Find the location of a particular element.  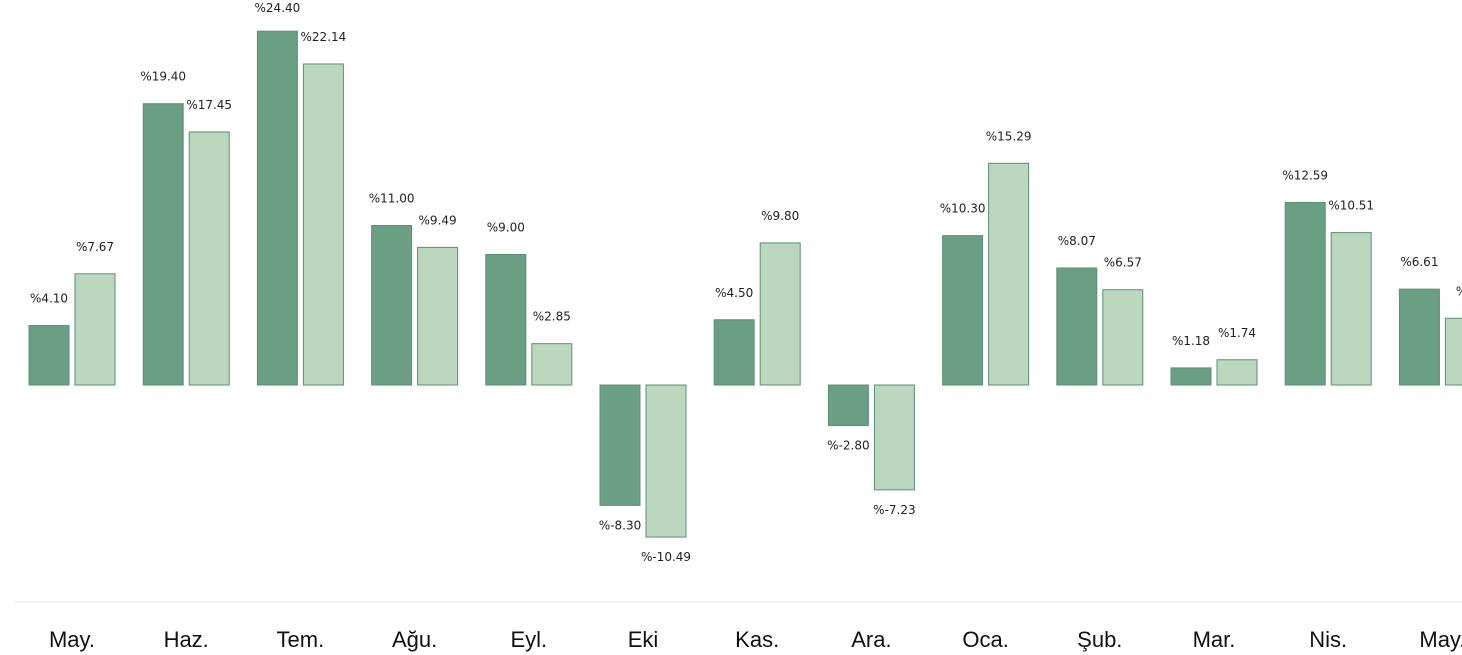

category-label-9: Şub. is located at coordinates (1099, 639).